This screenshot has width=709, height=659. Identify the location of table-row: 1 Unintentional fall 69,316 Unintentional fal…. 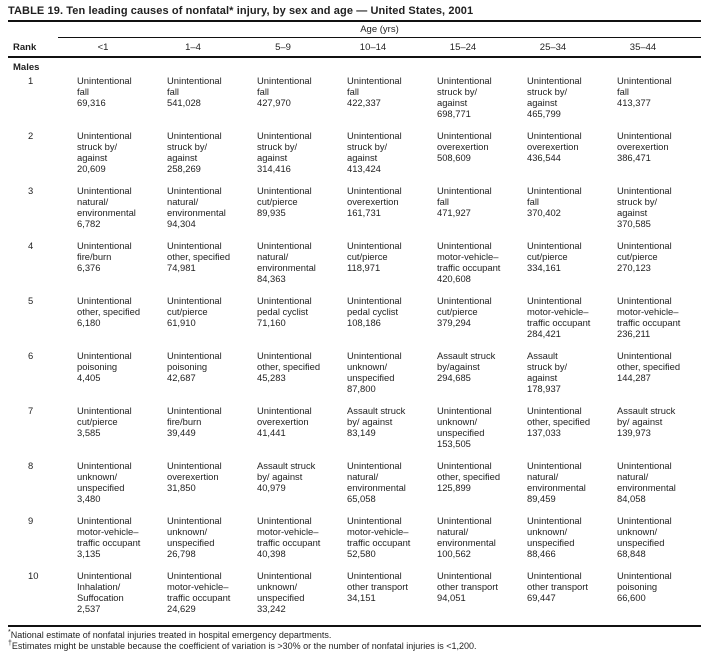
(358, 102).